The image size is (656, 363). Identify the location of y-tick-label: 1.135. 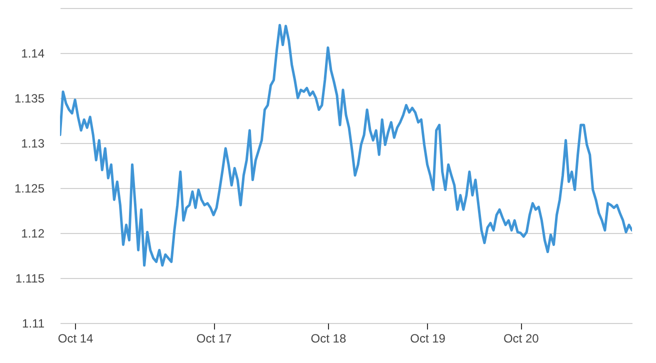
(29, 99).